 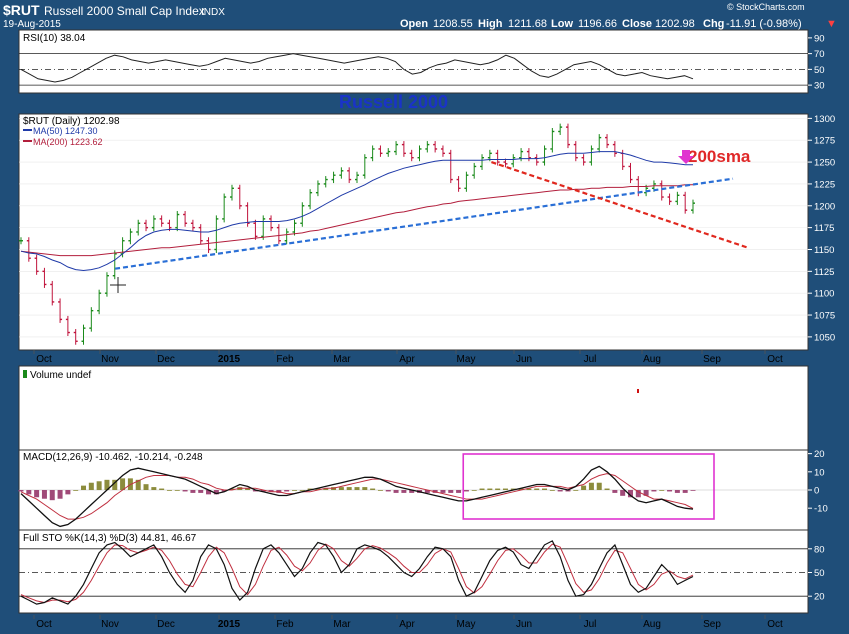 What do you see at coordinates (413, 408) in the screenshot?
I see `volume-panel: Volume undef` at bounding box center [413, 408].